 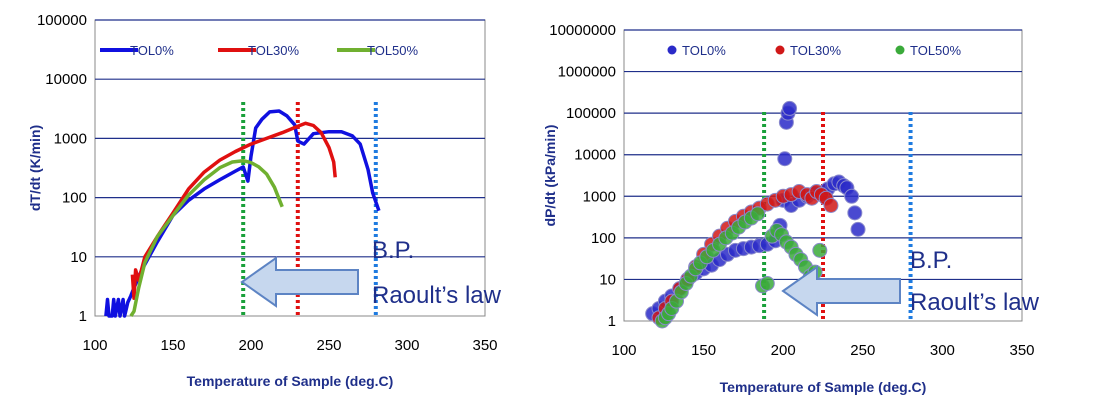 I want to click on series-line-TOL50%, so click(x=206, y=237).